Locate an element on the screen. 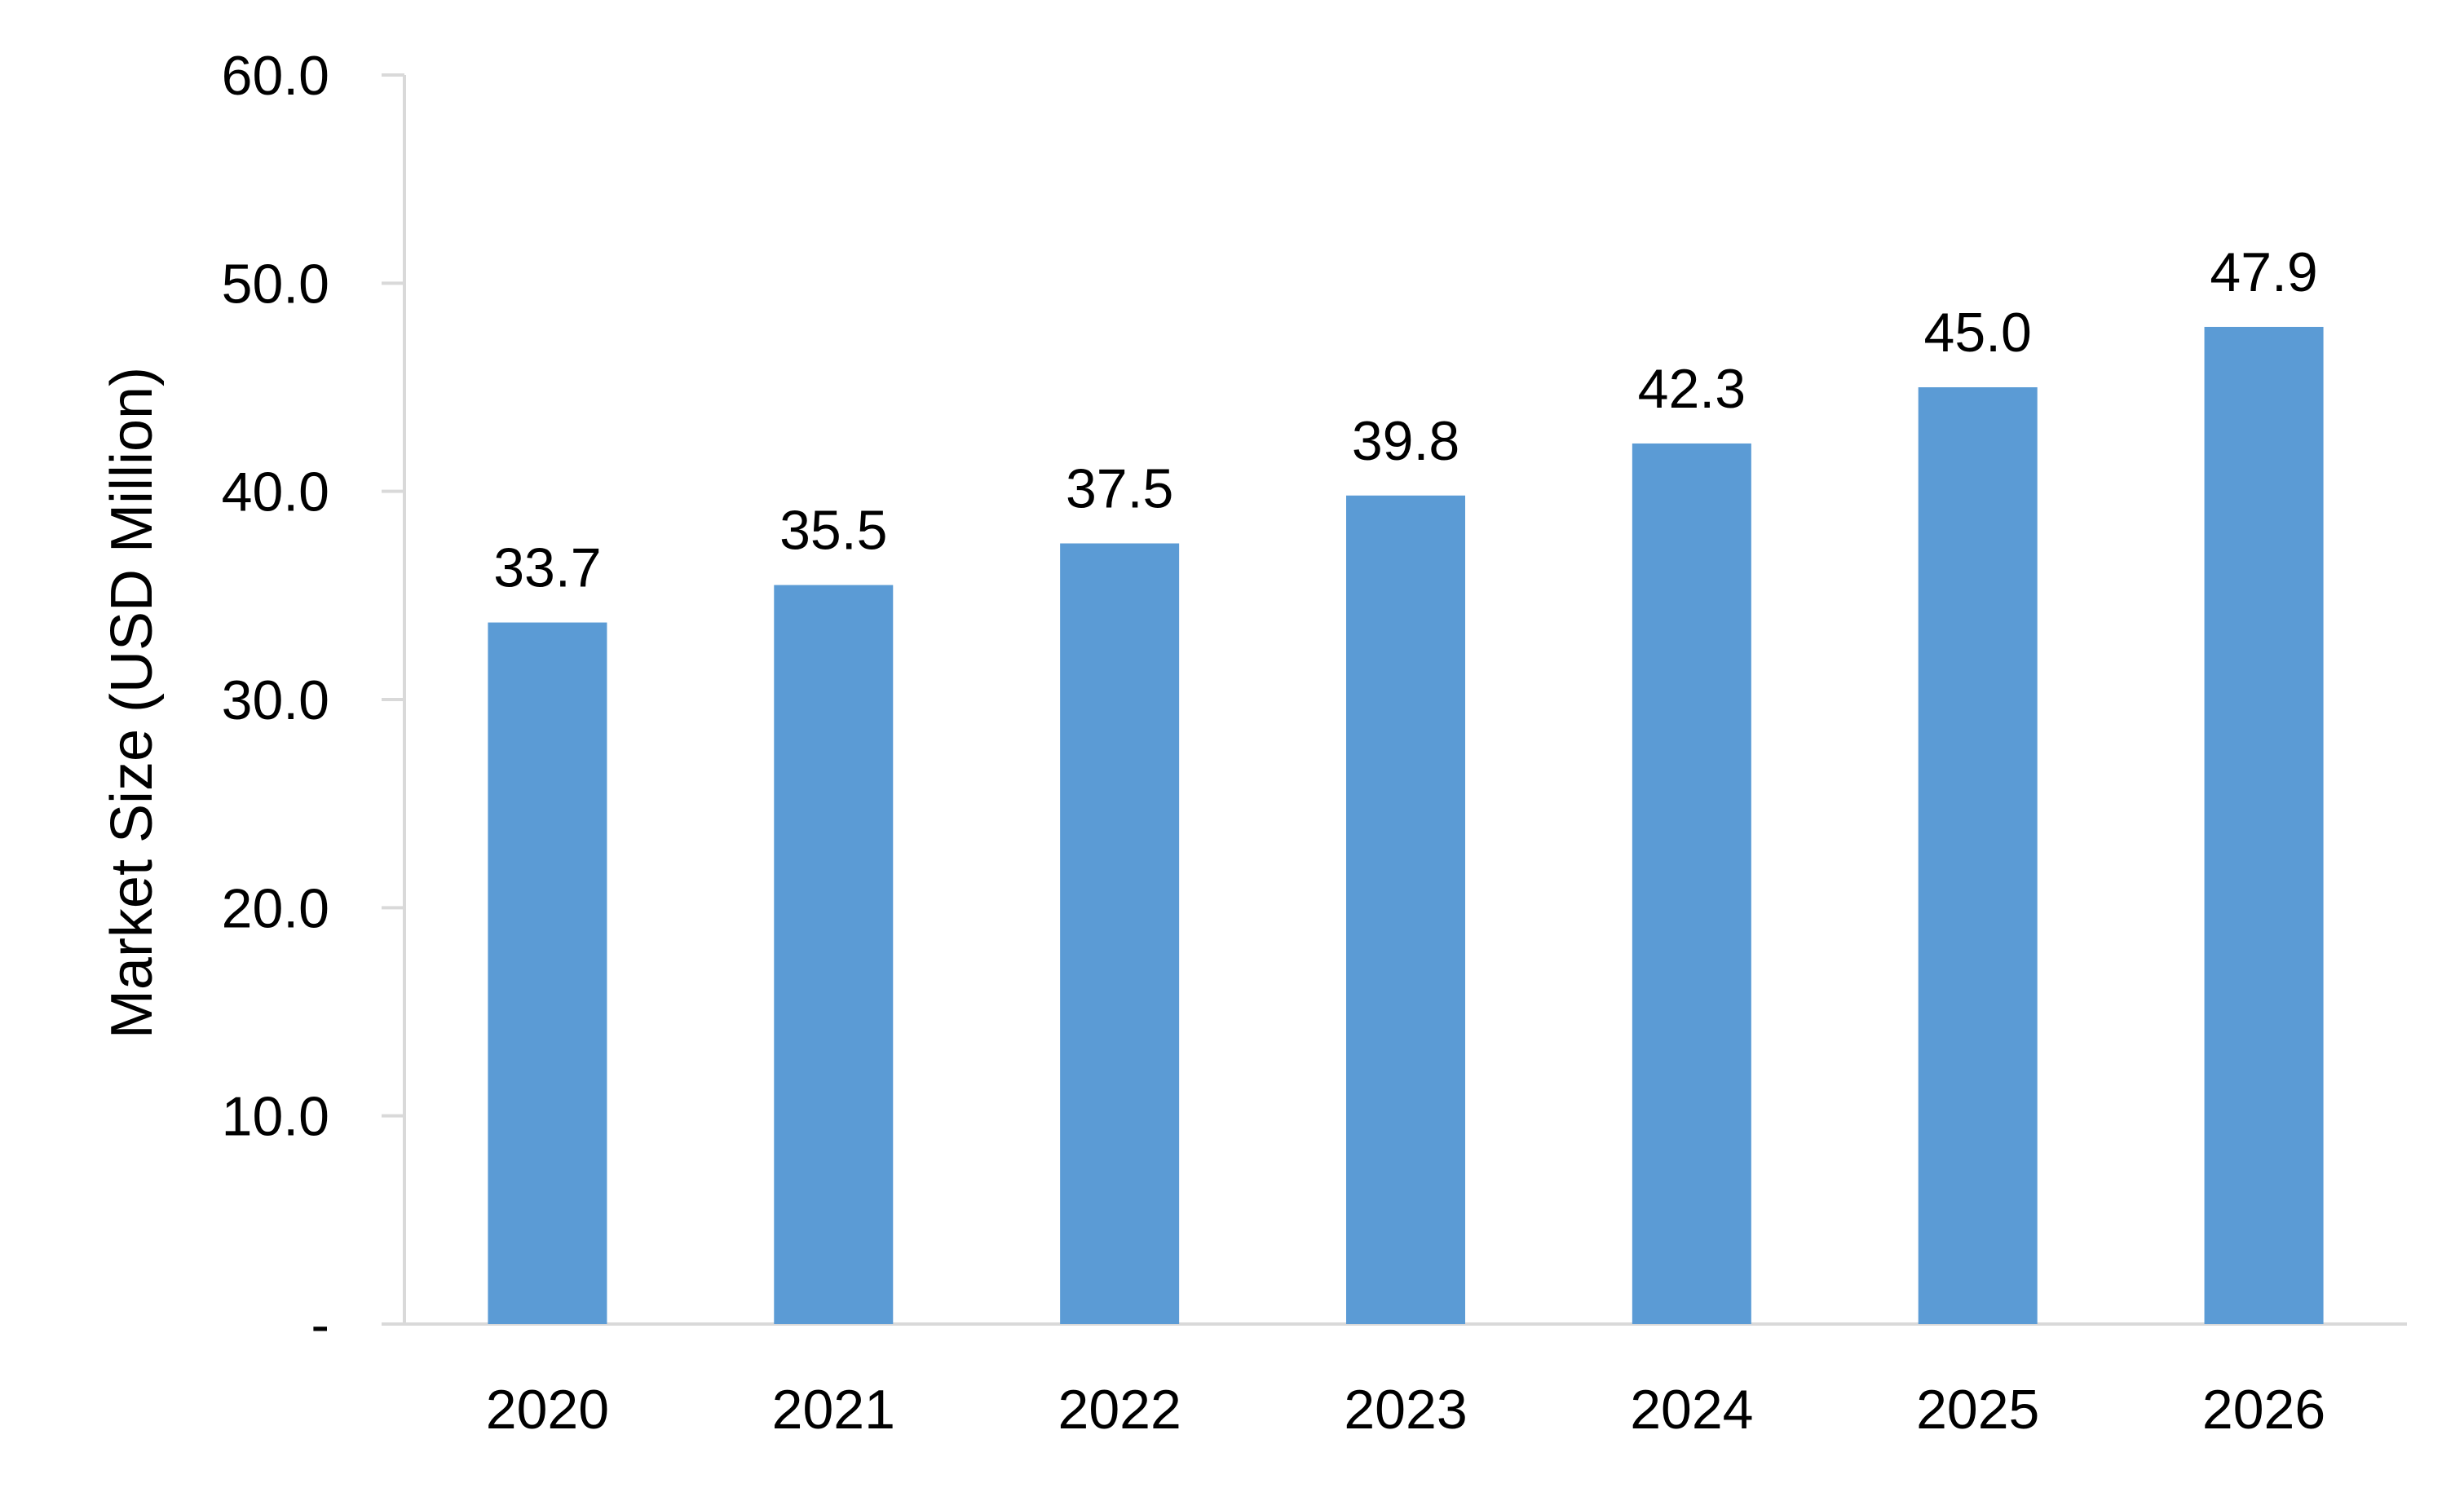  bar-2022 is located at coordinates (1120, 933).